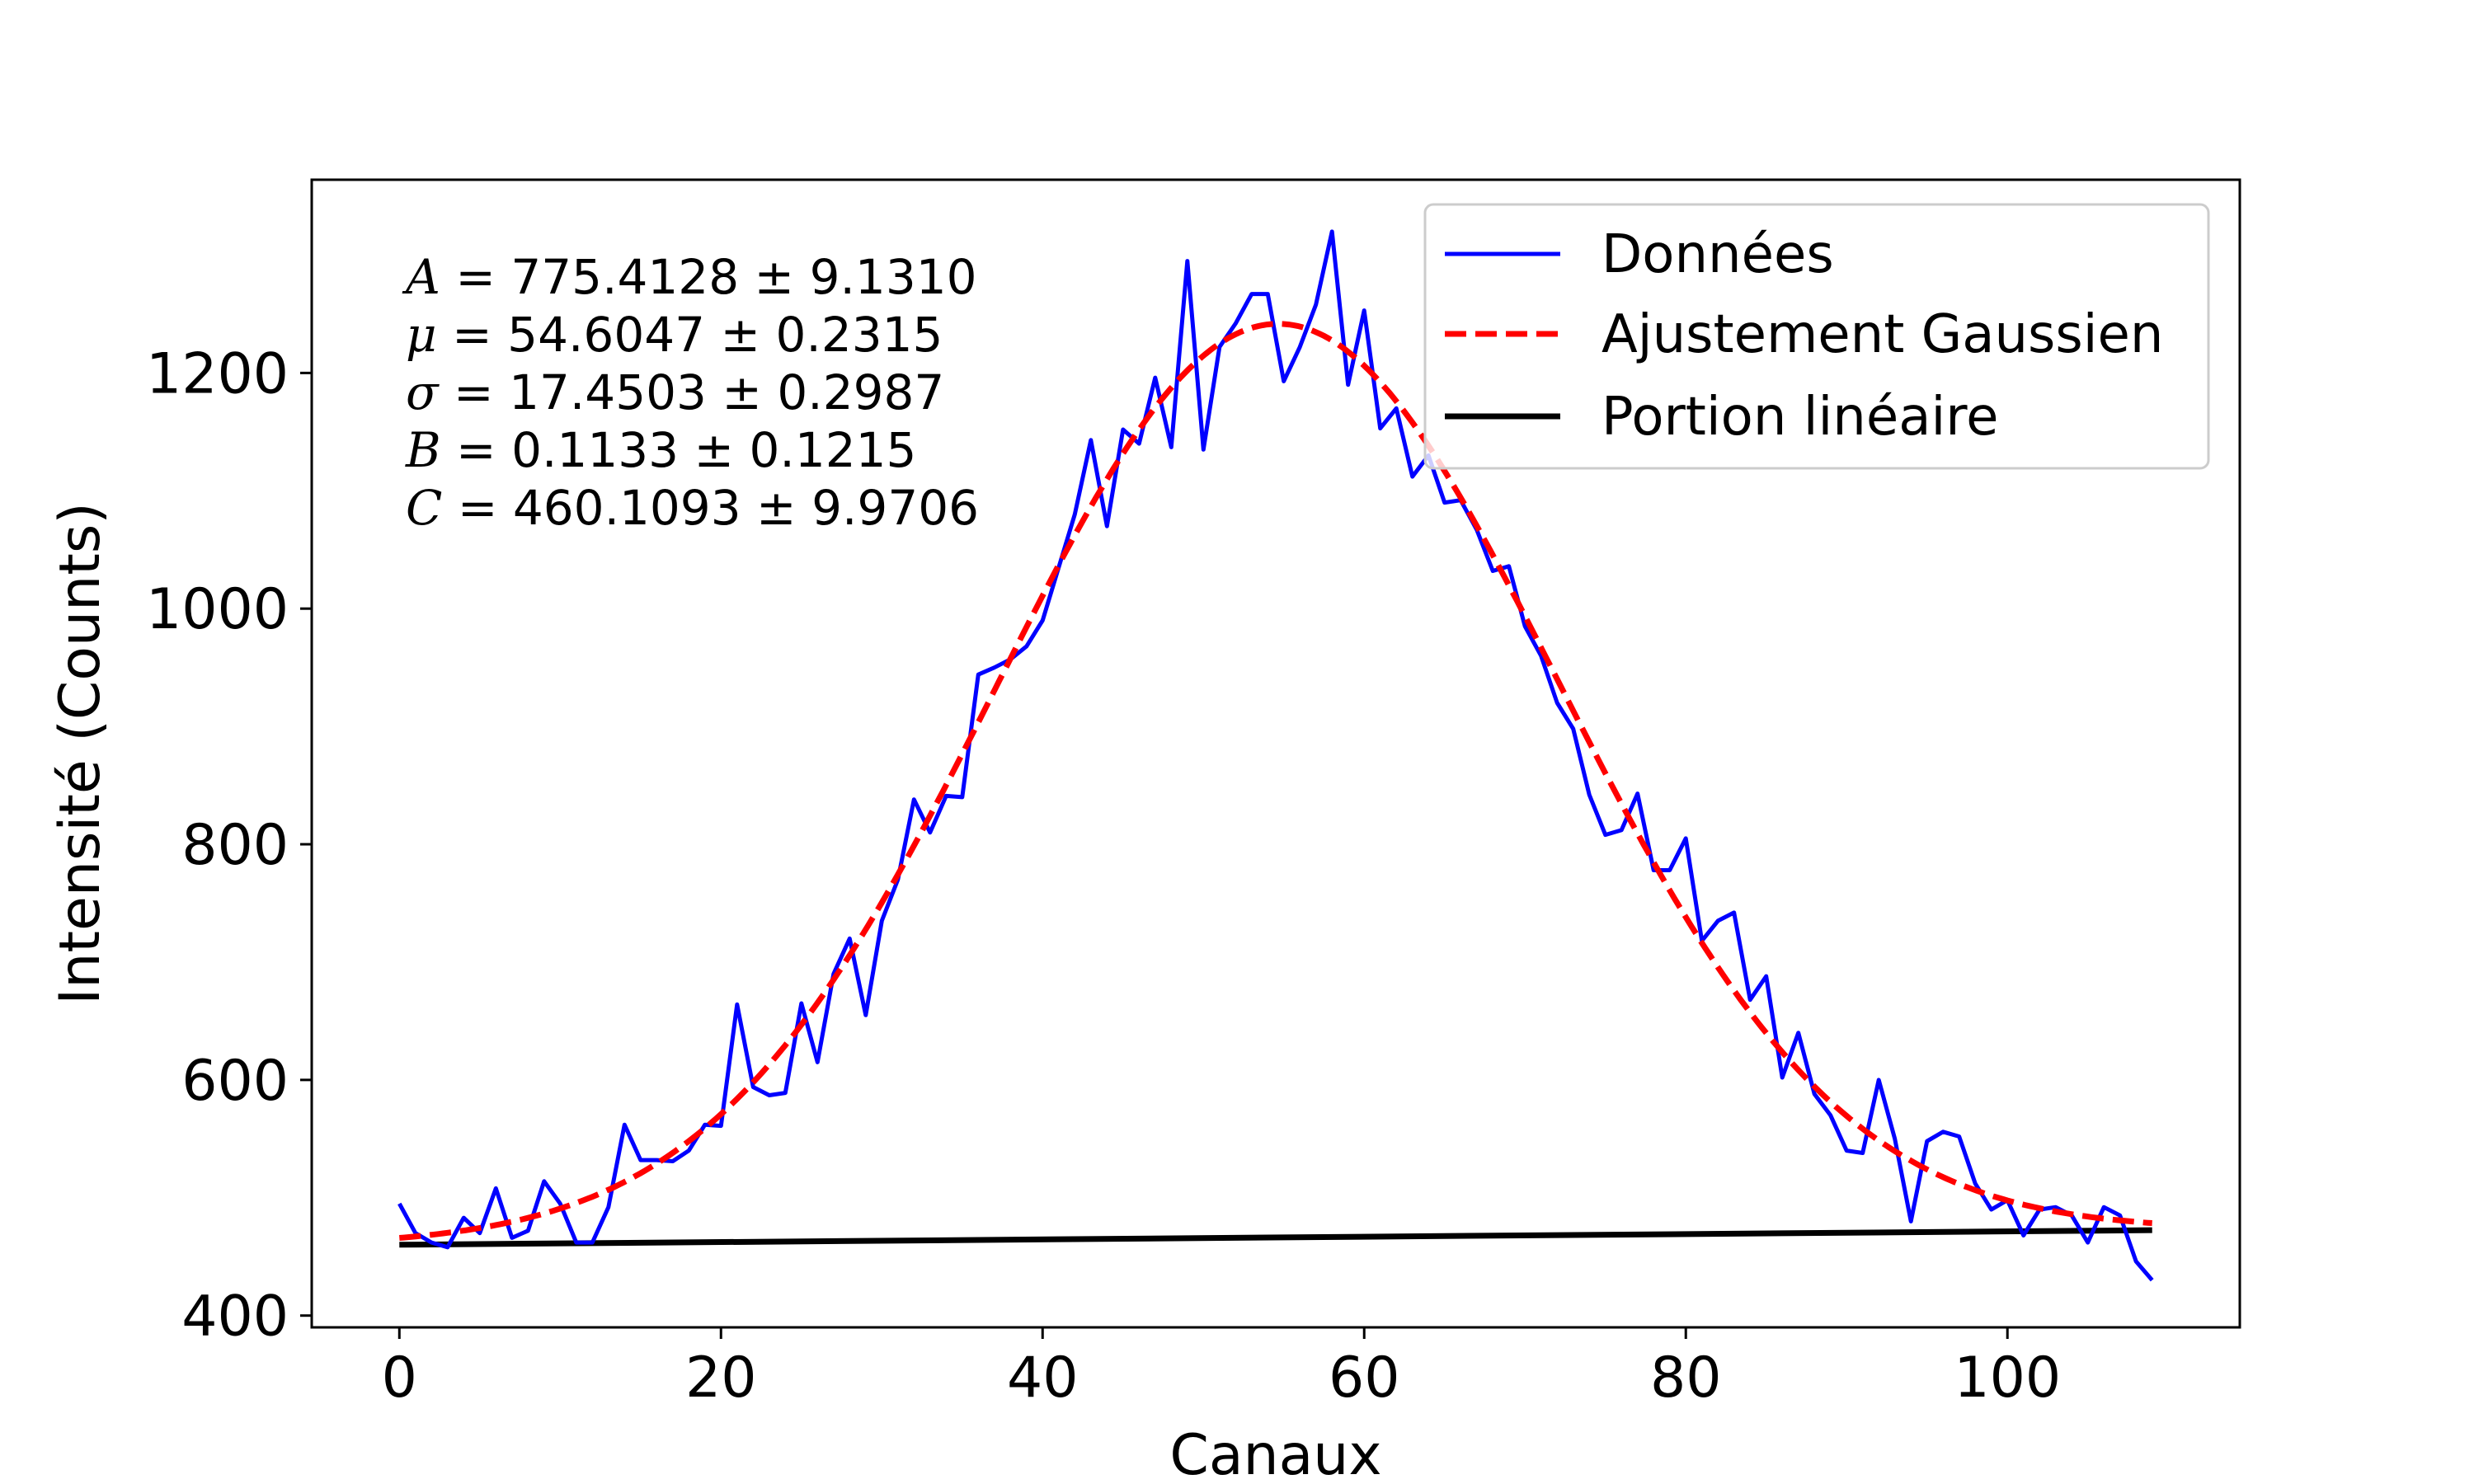 The image size is (2474, 1484). I want to click on y-tick-label: 600, so click(235, 1081).